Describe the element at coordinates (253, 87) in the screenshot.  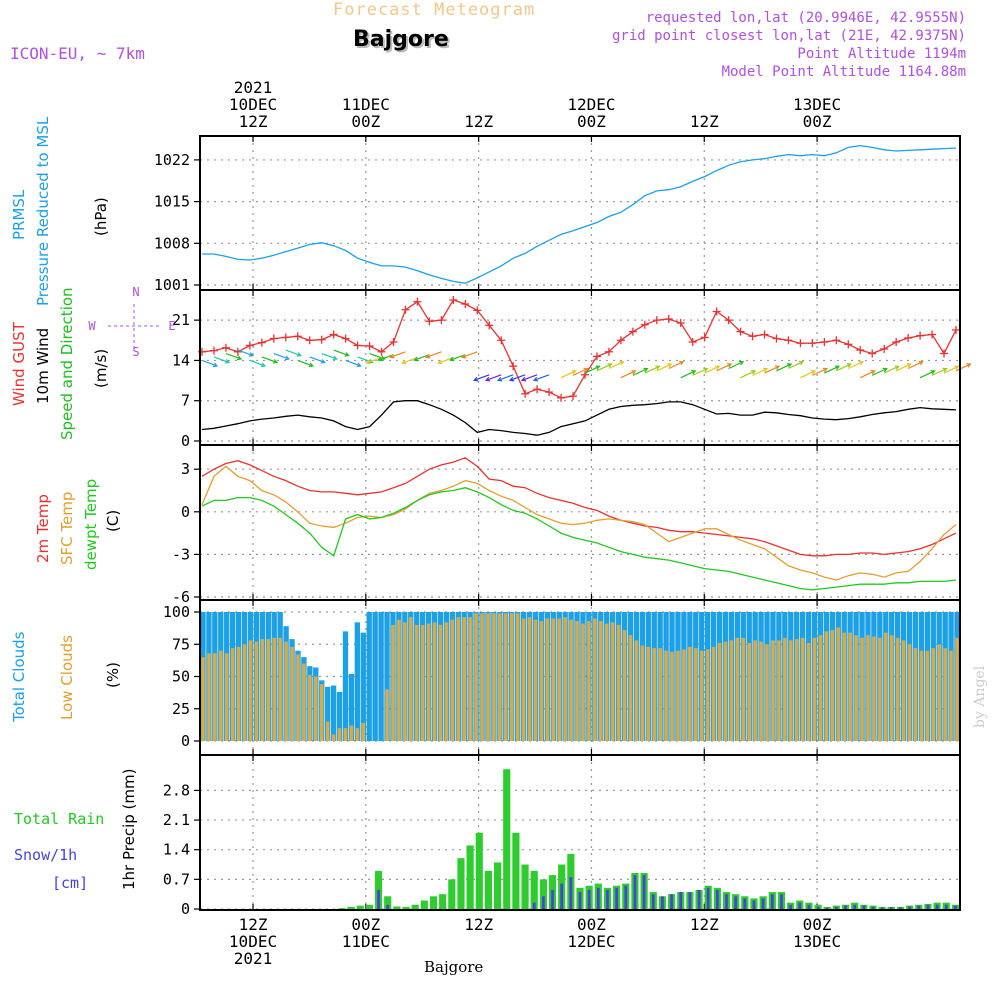
I see `top-time-label: 2021` at that location.